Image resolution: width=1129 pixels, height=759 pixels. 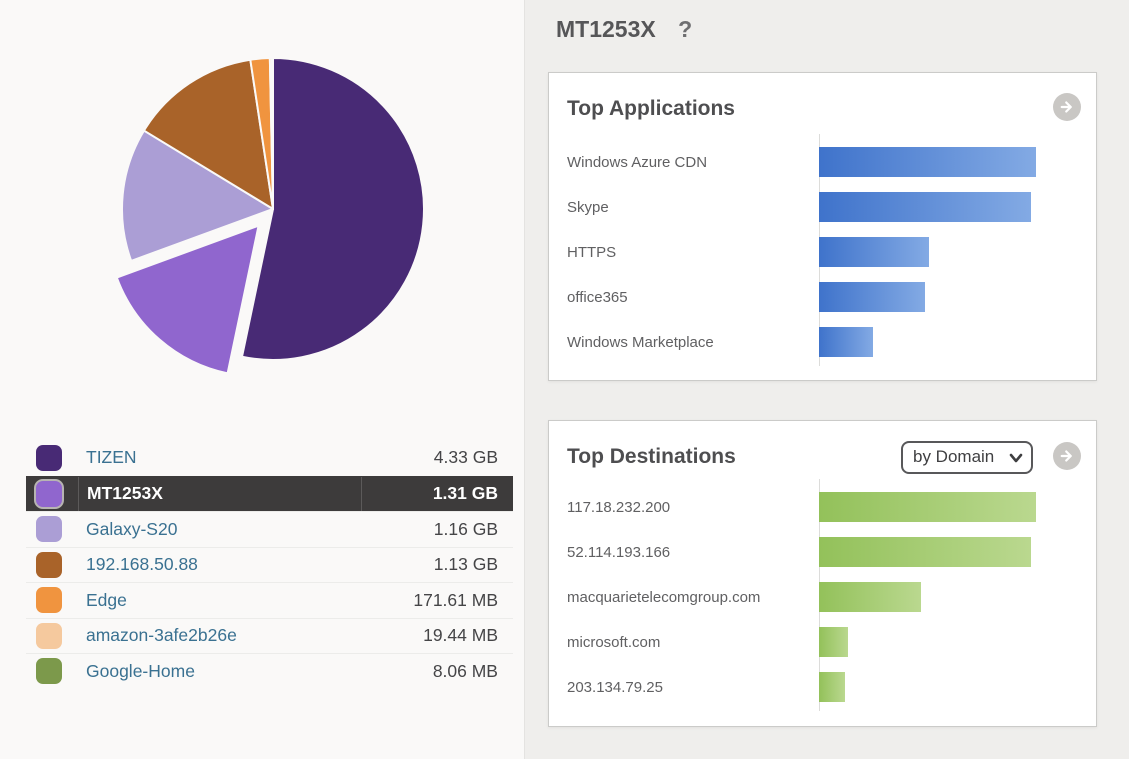 What do you see at coordinates (619, 507) in the screenshot?
I see `destination-label: 117.18.232.200` at bounding box center [619, 507].